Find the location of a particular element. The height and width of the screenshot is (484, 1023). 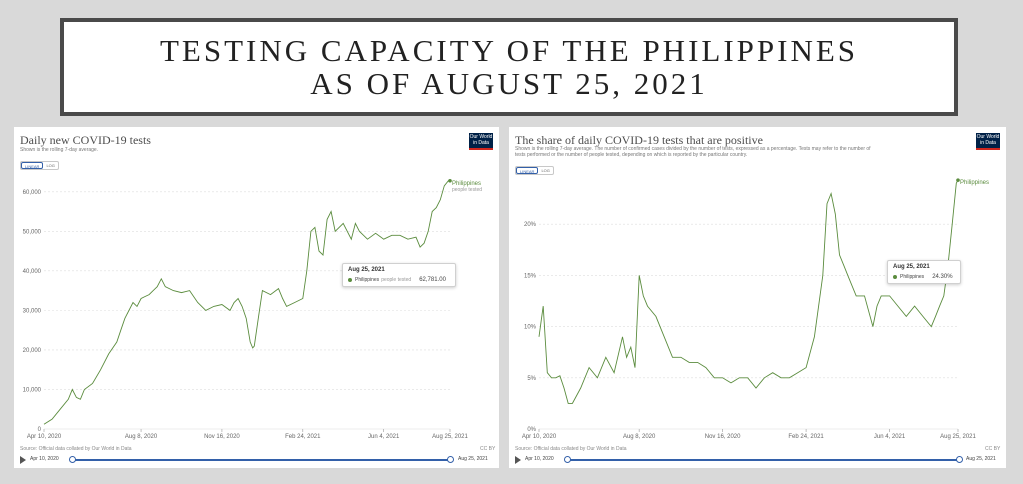

y-tick-label: 50,000 is located at coordinates (32, 232).